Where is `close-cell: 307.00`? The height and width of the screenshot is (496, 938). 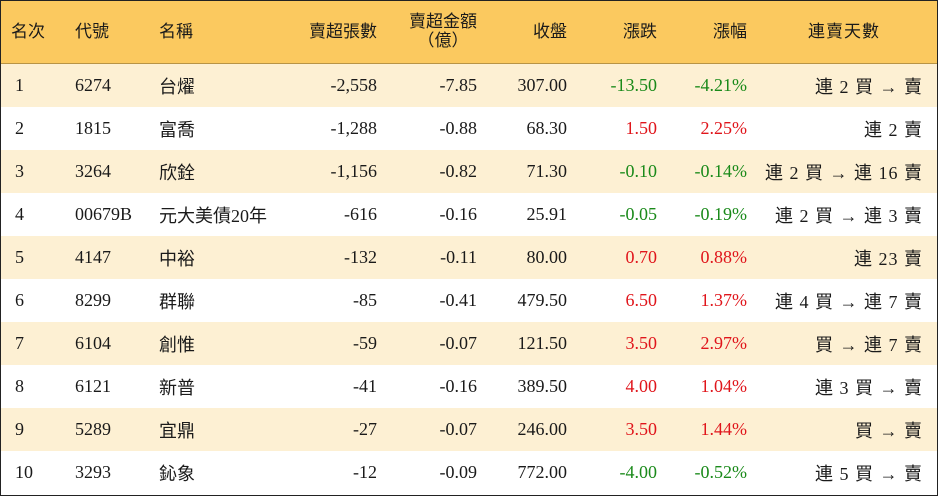 close-cell: 307.00 is located at coordinates (542, 85).